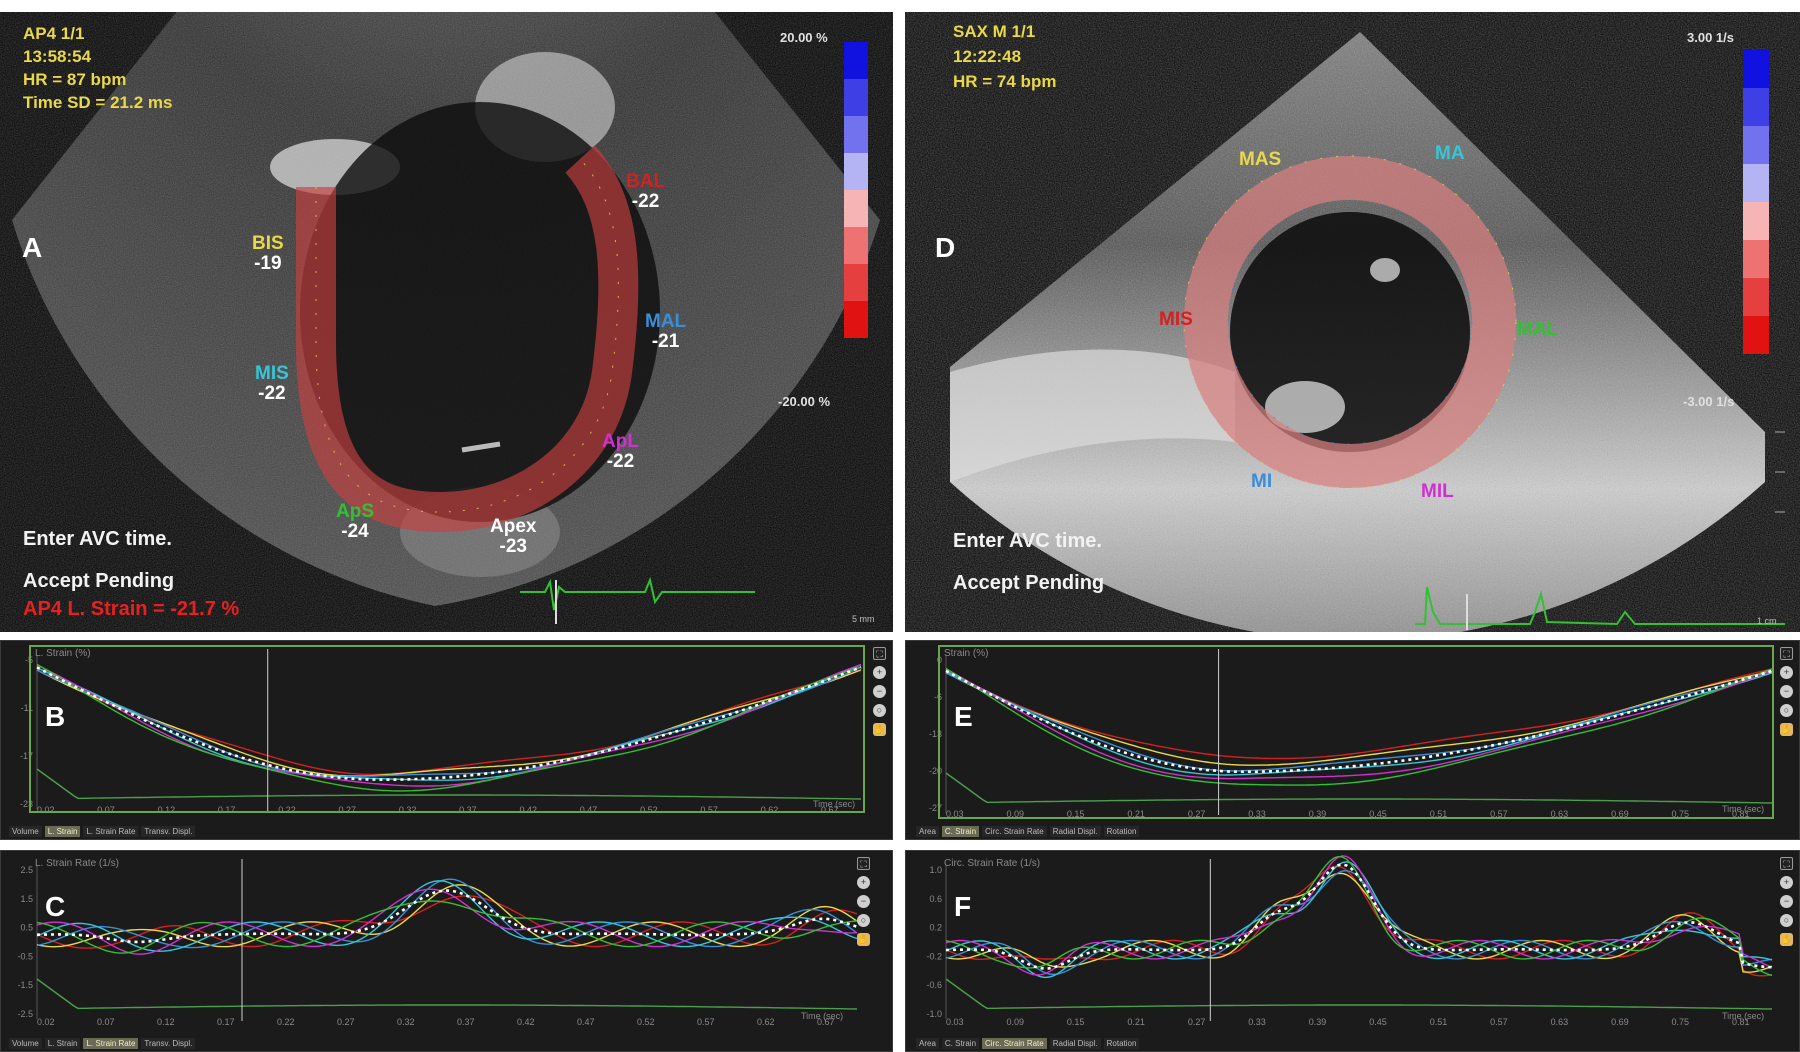 The image size is (1800, 1052). Describe the element at coordinates (955, 814) in the screenshot. I see `x-tick-label: 0.03` at that location.